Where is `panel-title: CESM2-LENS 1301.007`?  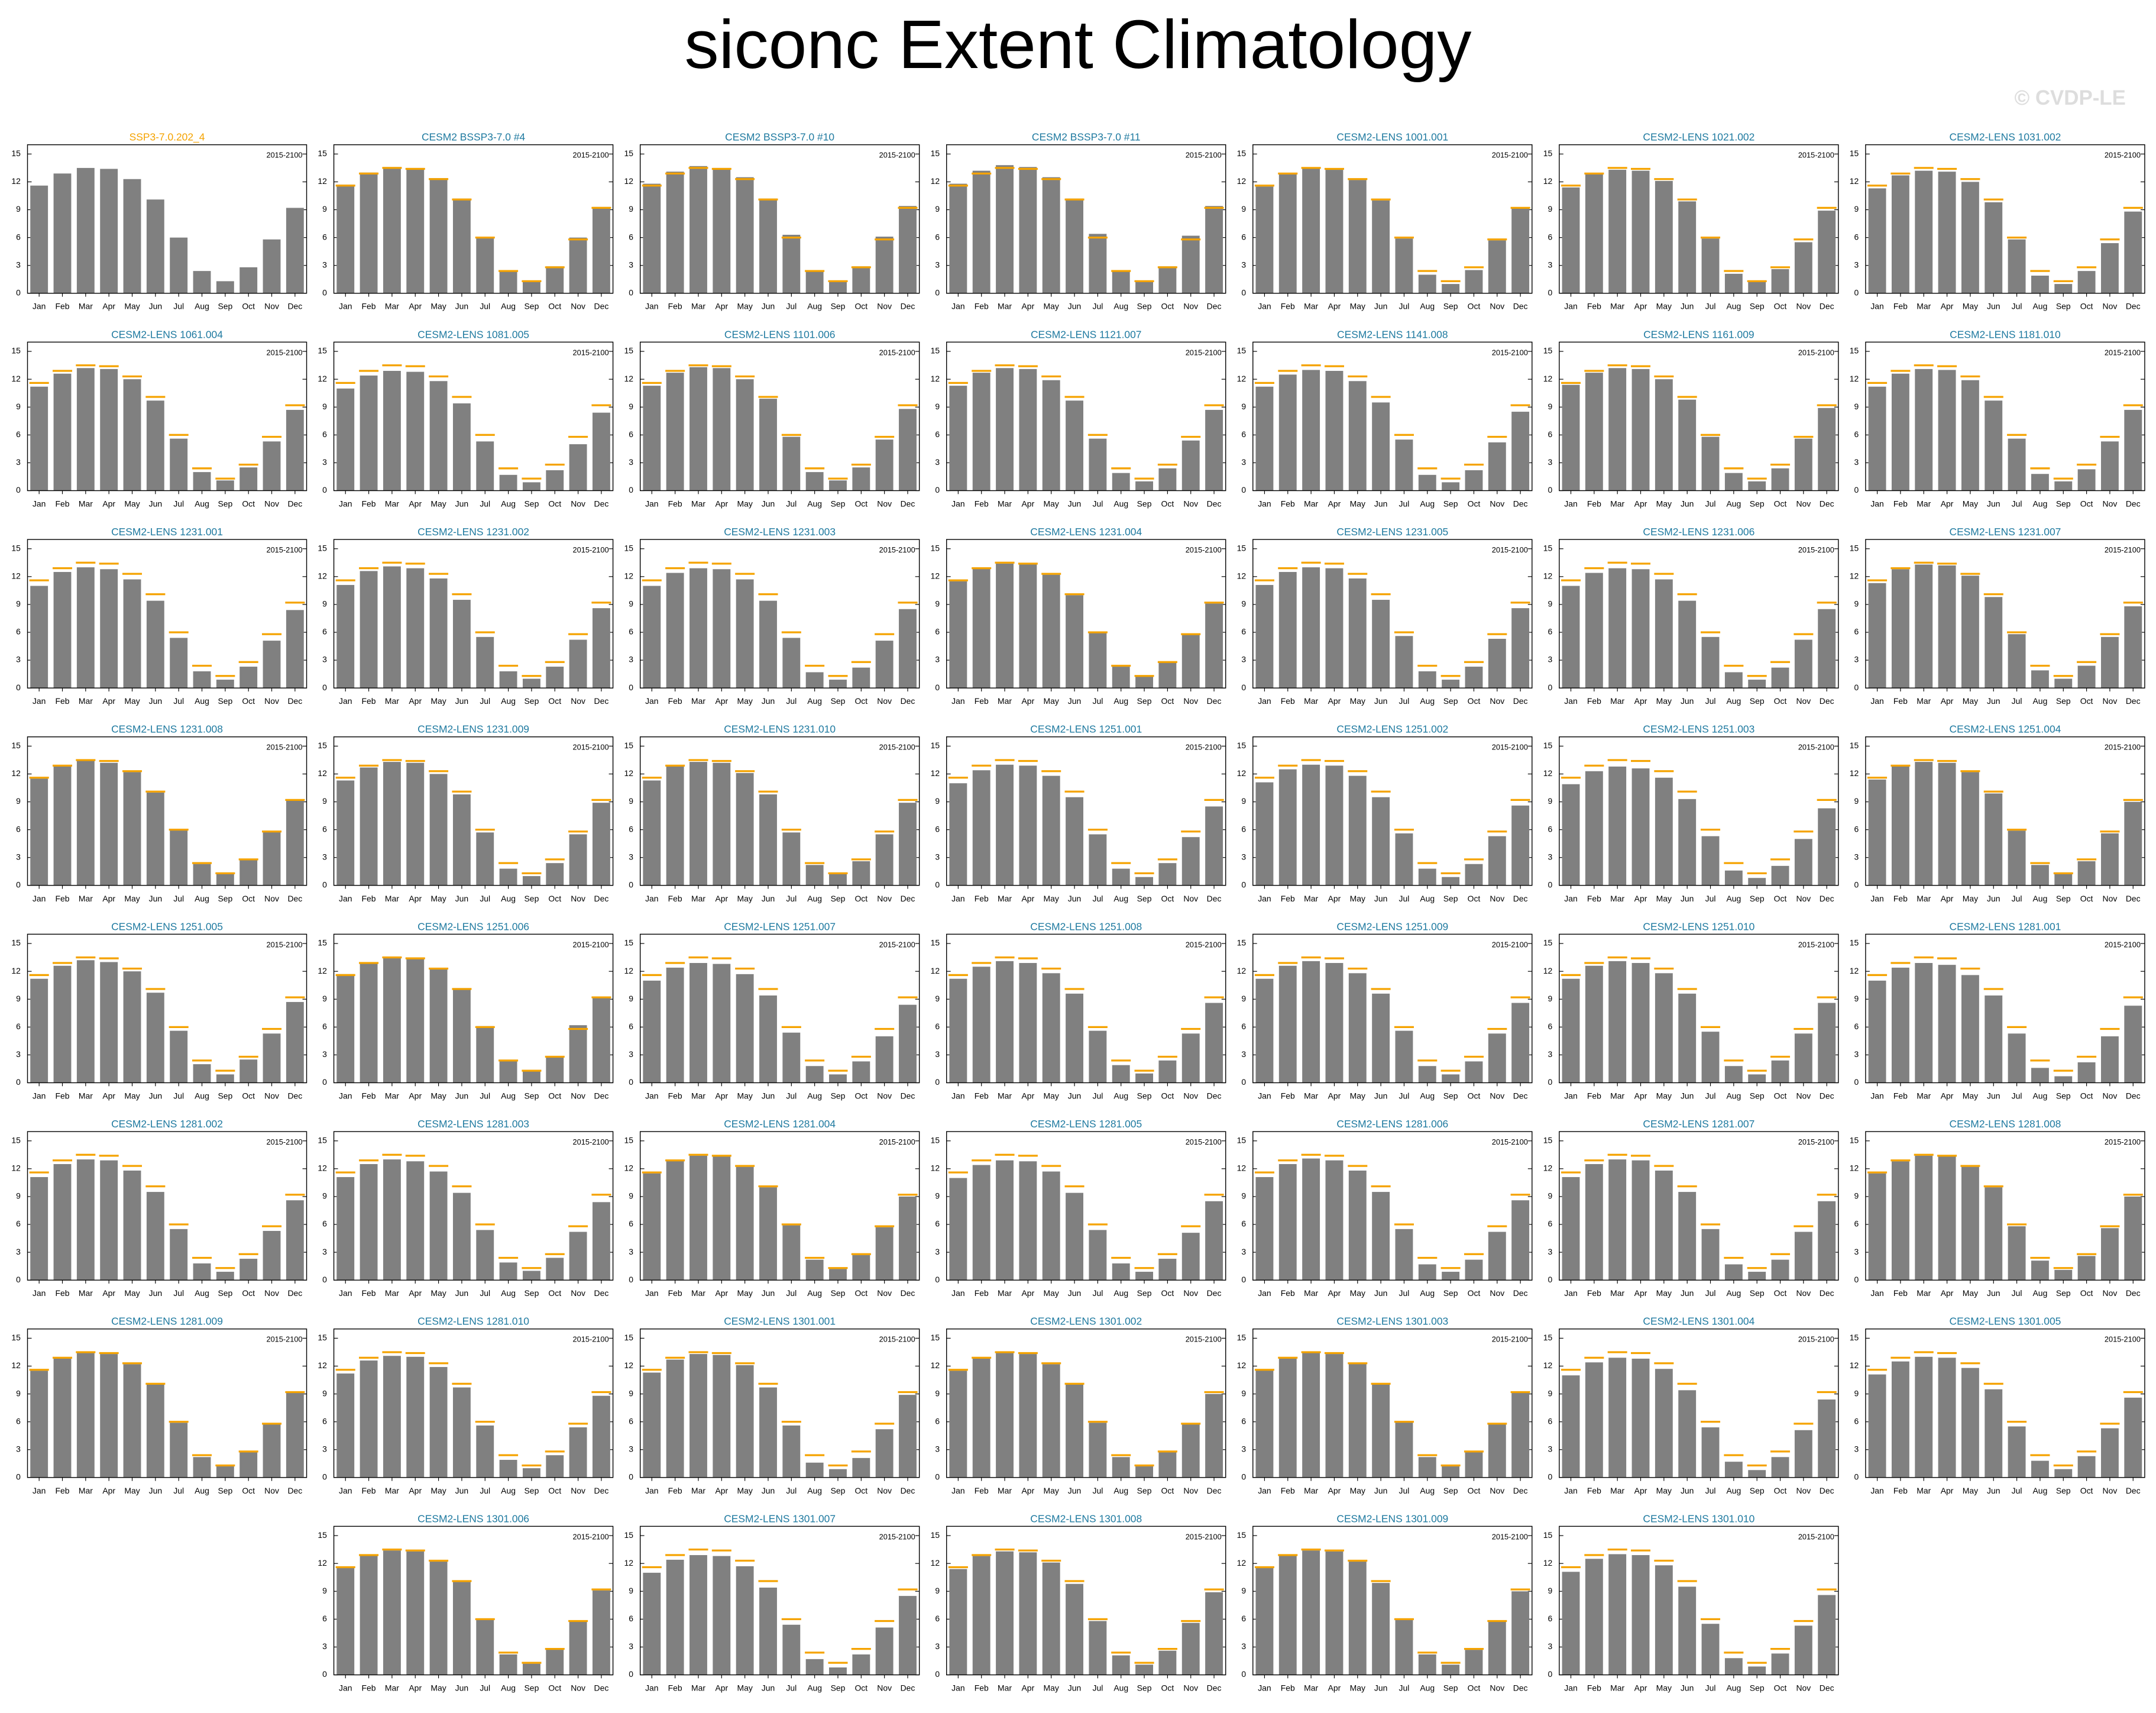
panel-title: CESM2-LENS 1301.007 is located at coordinates (780, 1518).